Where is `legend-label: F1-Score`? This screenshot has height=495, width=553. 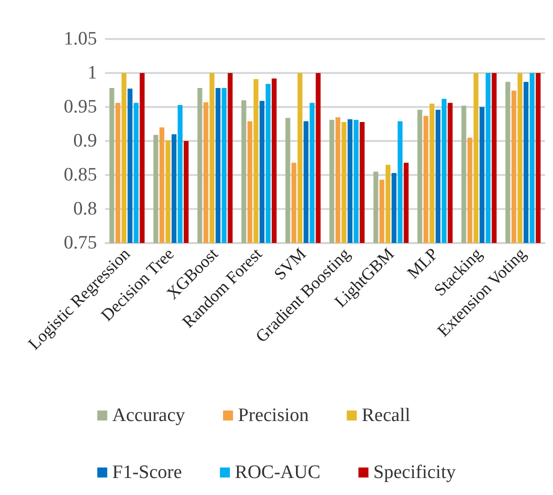 legend-label: F1-Score is located at coordinates (147, 472).